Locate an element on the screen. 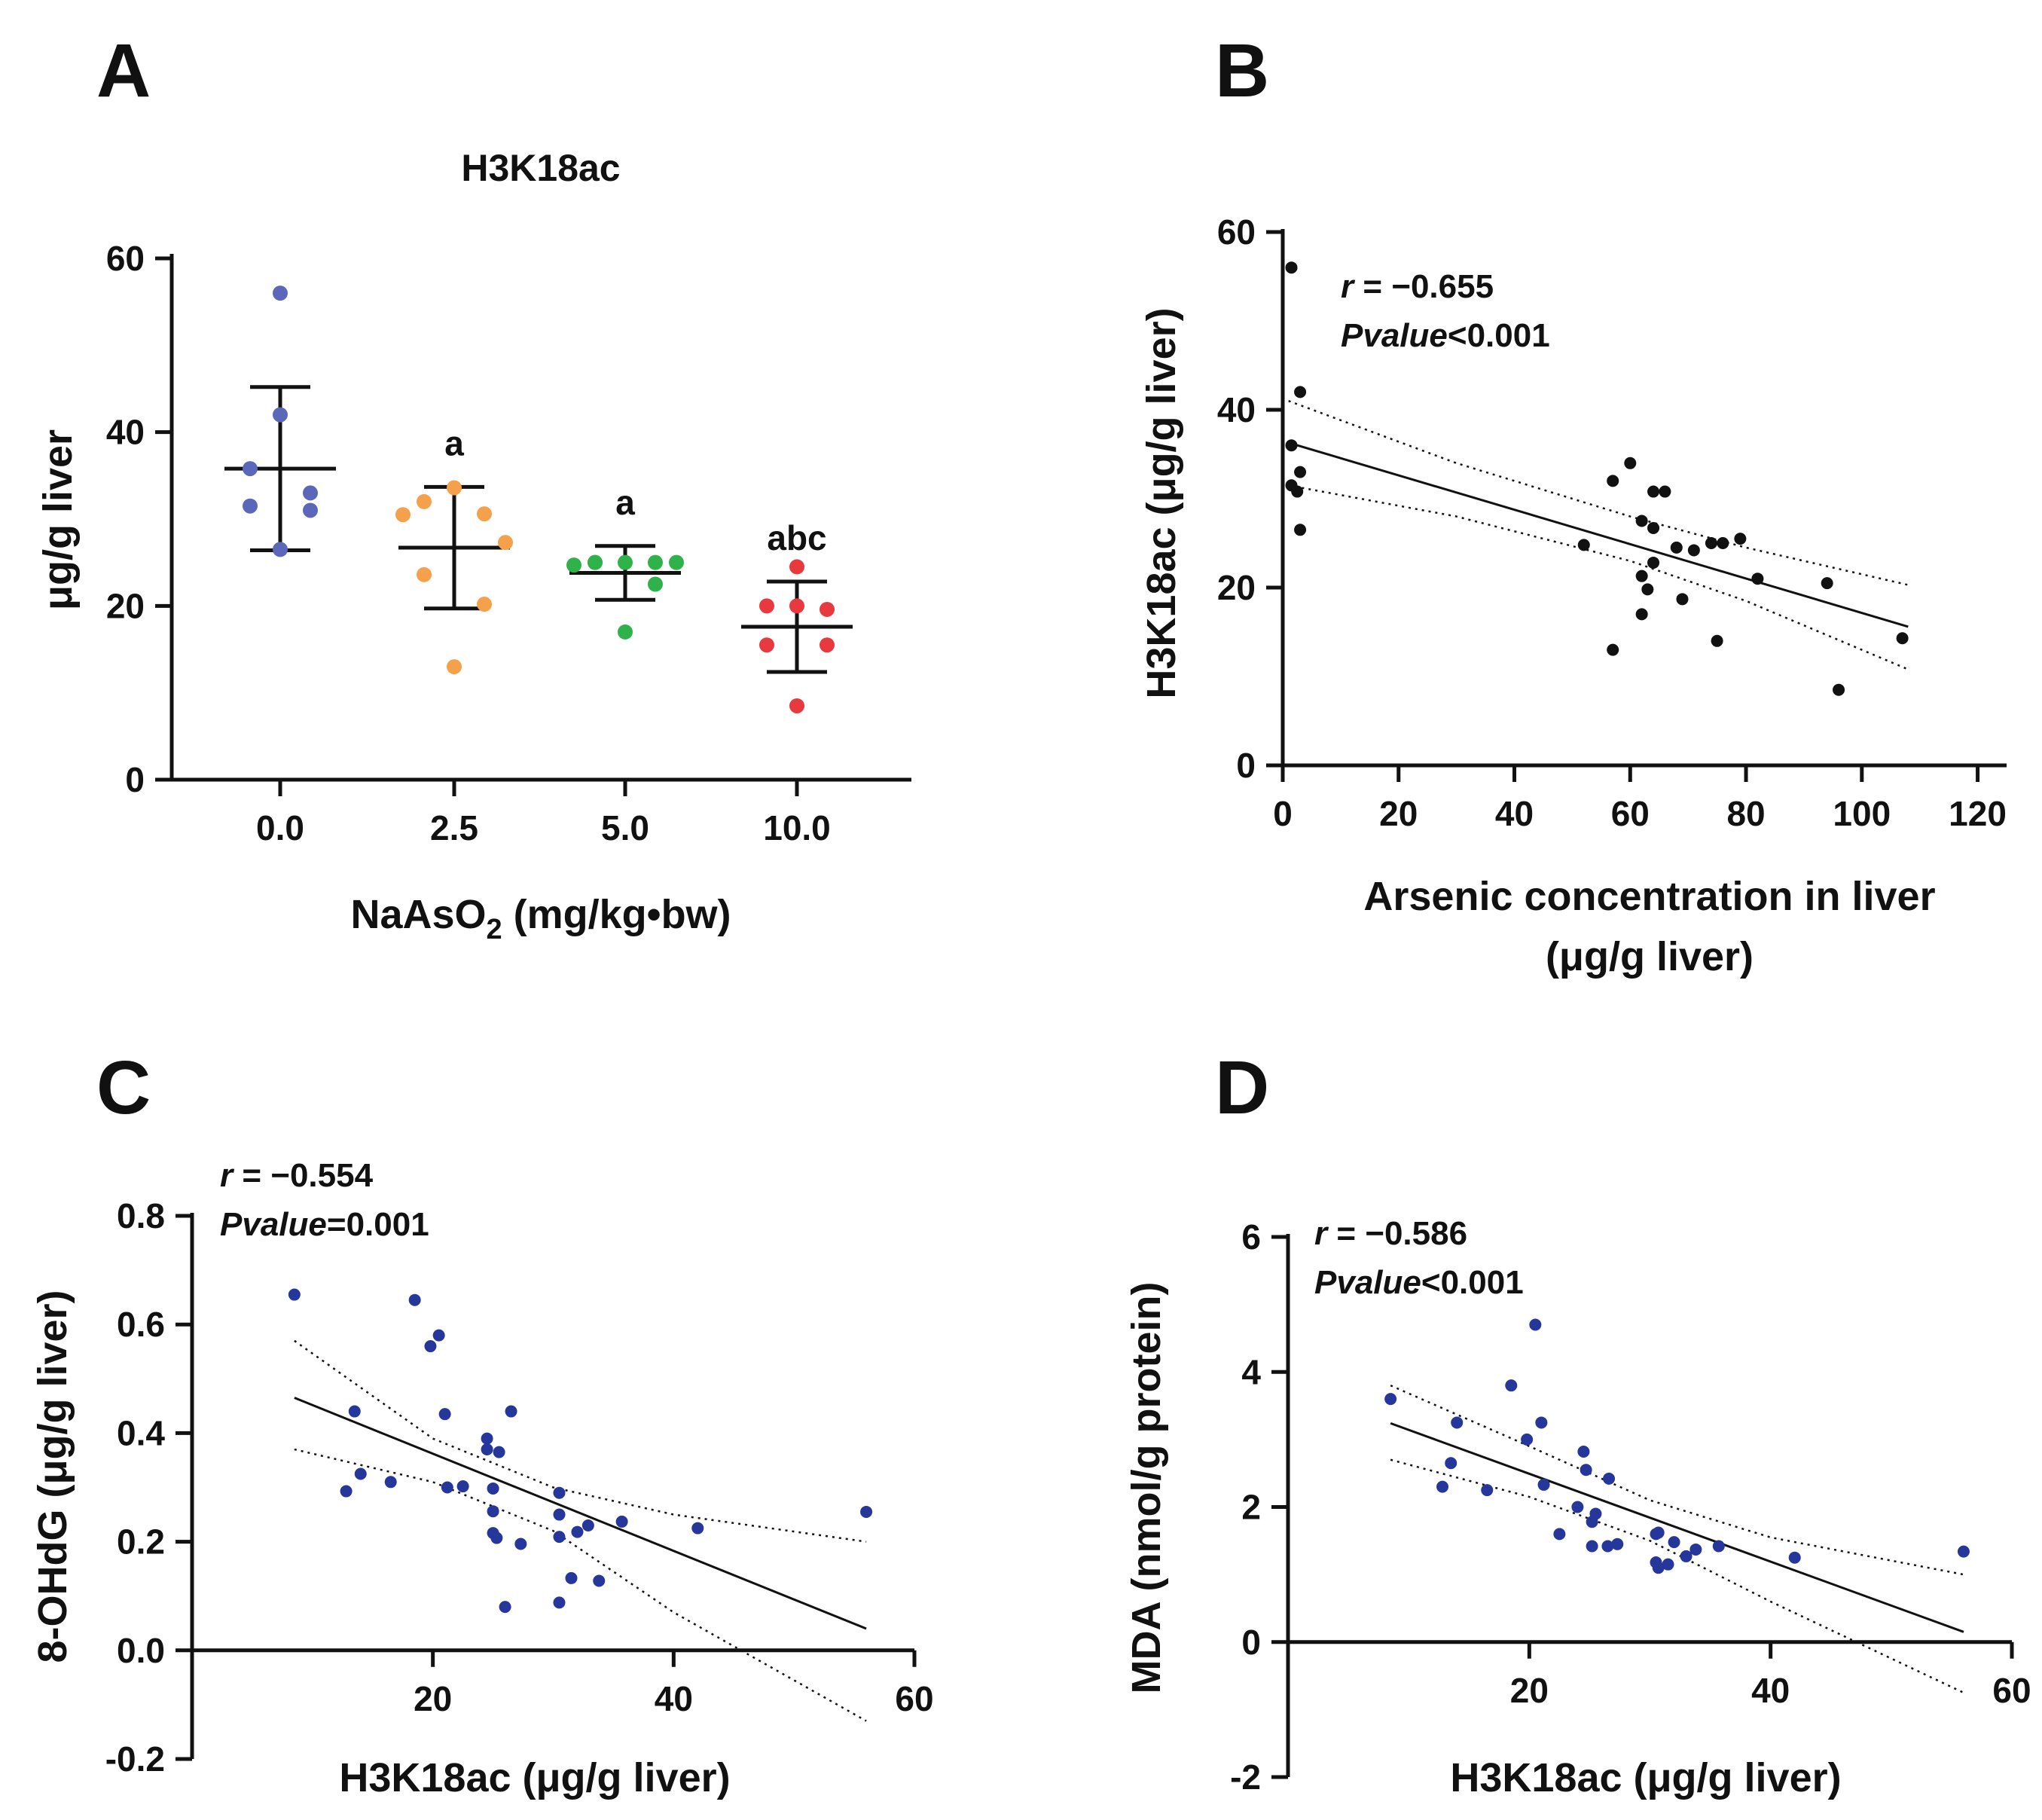 The width and height of the screenshot is (2042, 1820). chart-a-xlabel: NaAsO2 (mg/kg•bw) is located at coordinates (540, 918).